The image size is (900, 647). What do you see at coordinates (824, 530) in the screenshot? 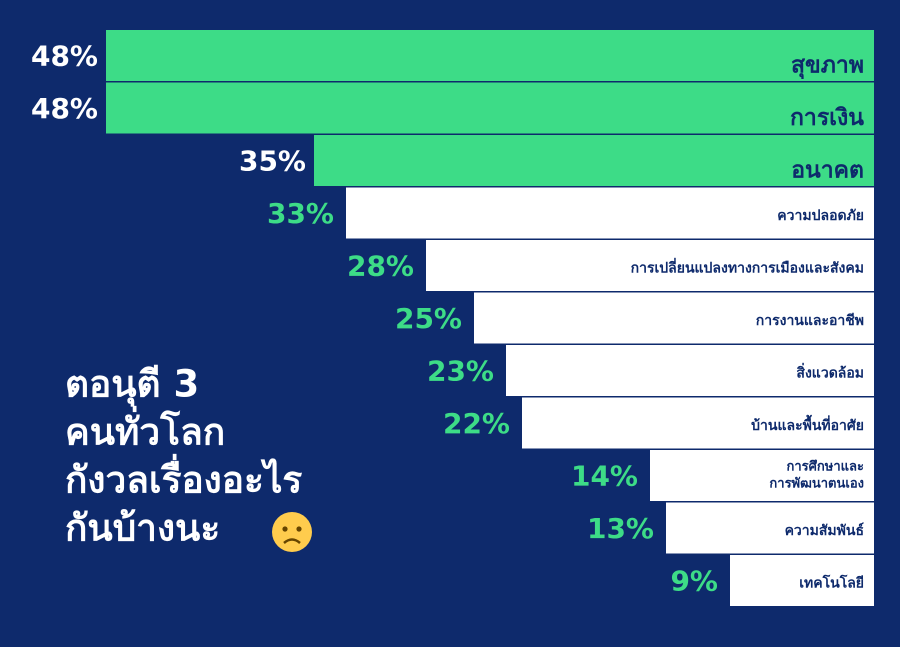
I see `category-label: ความสัมพันธ์` at bounding box center [824, 530].